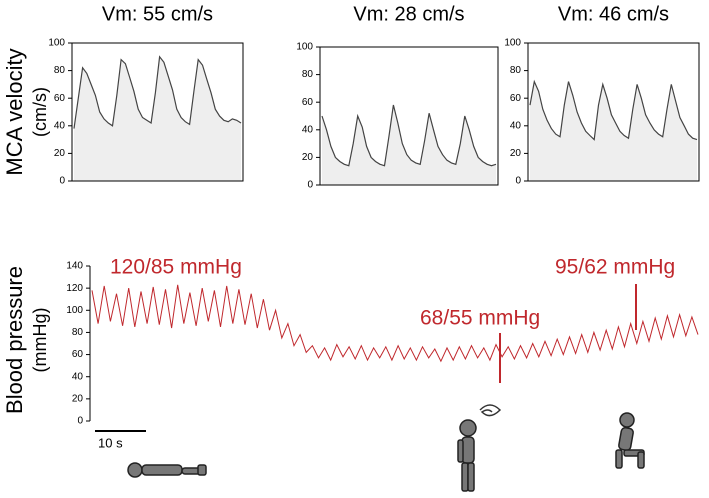 The image size is (709, 498). Describe the element at coordinates (479, 448) in the screenshot. I see `person-standing-dizzy` at that location.